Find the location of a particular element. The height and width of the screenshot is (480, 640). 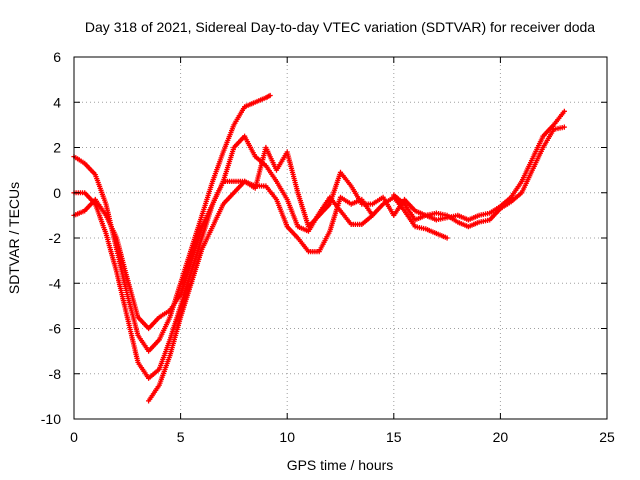

y-tick-label: -6 is located at coordinates (55, 329).